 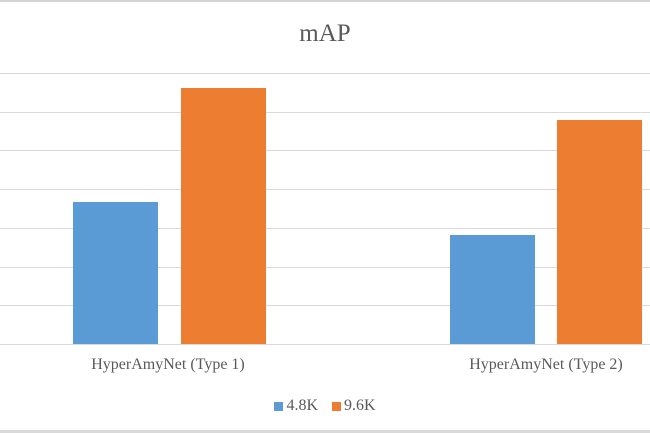 What do you see at coordinates (325, 431) in the screenshot?
I see `chart-border-bottom` at bounding box center [325, 431].